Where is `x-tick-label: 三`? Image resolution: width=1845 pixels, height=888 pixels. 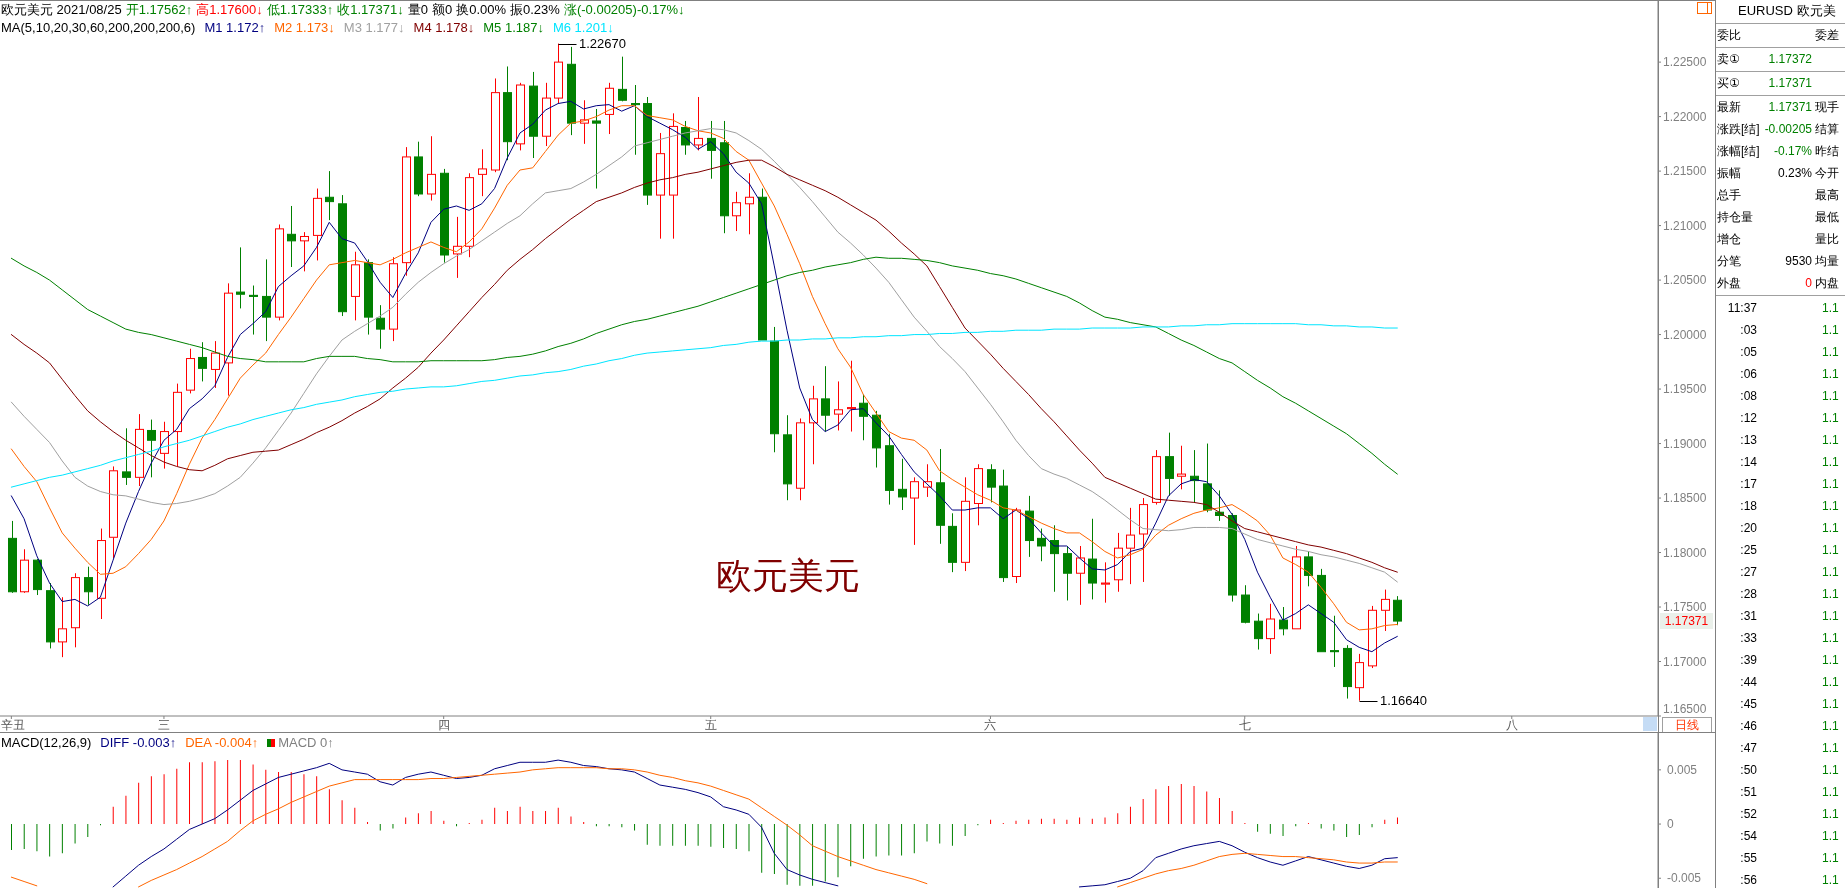
x-tick-label: 三 is located at coordinates (163, 725).